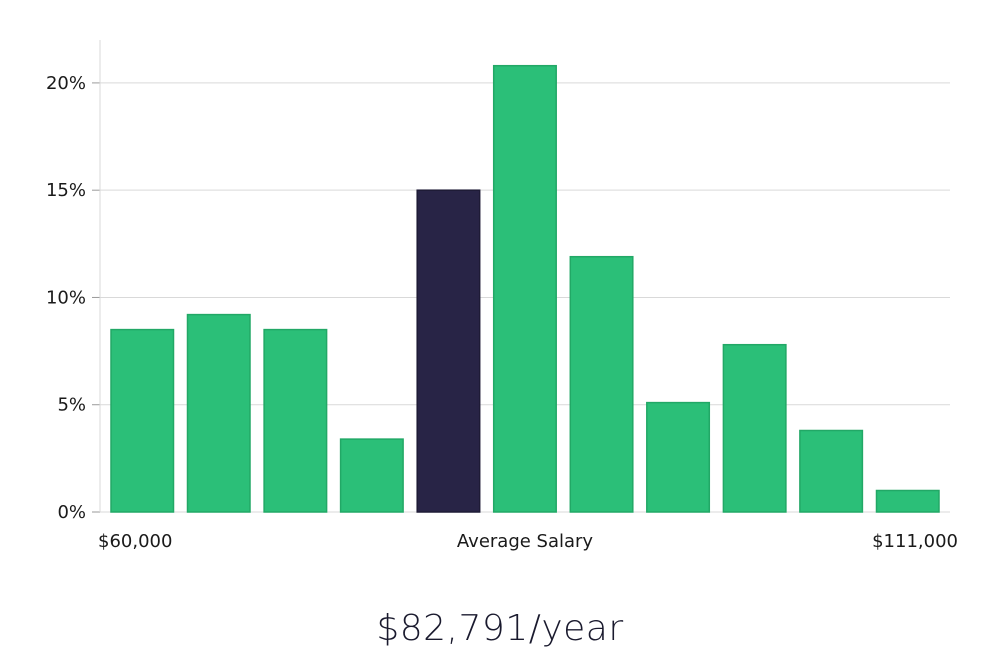 This screenshot has height=660, width=1000. I want to click on x-axis-label-center: Average Salary, so click(525, 541).